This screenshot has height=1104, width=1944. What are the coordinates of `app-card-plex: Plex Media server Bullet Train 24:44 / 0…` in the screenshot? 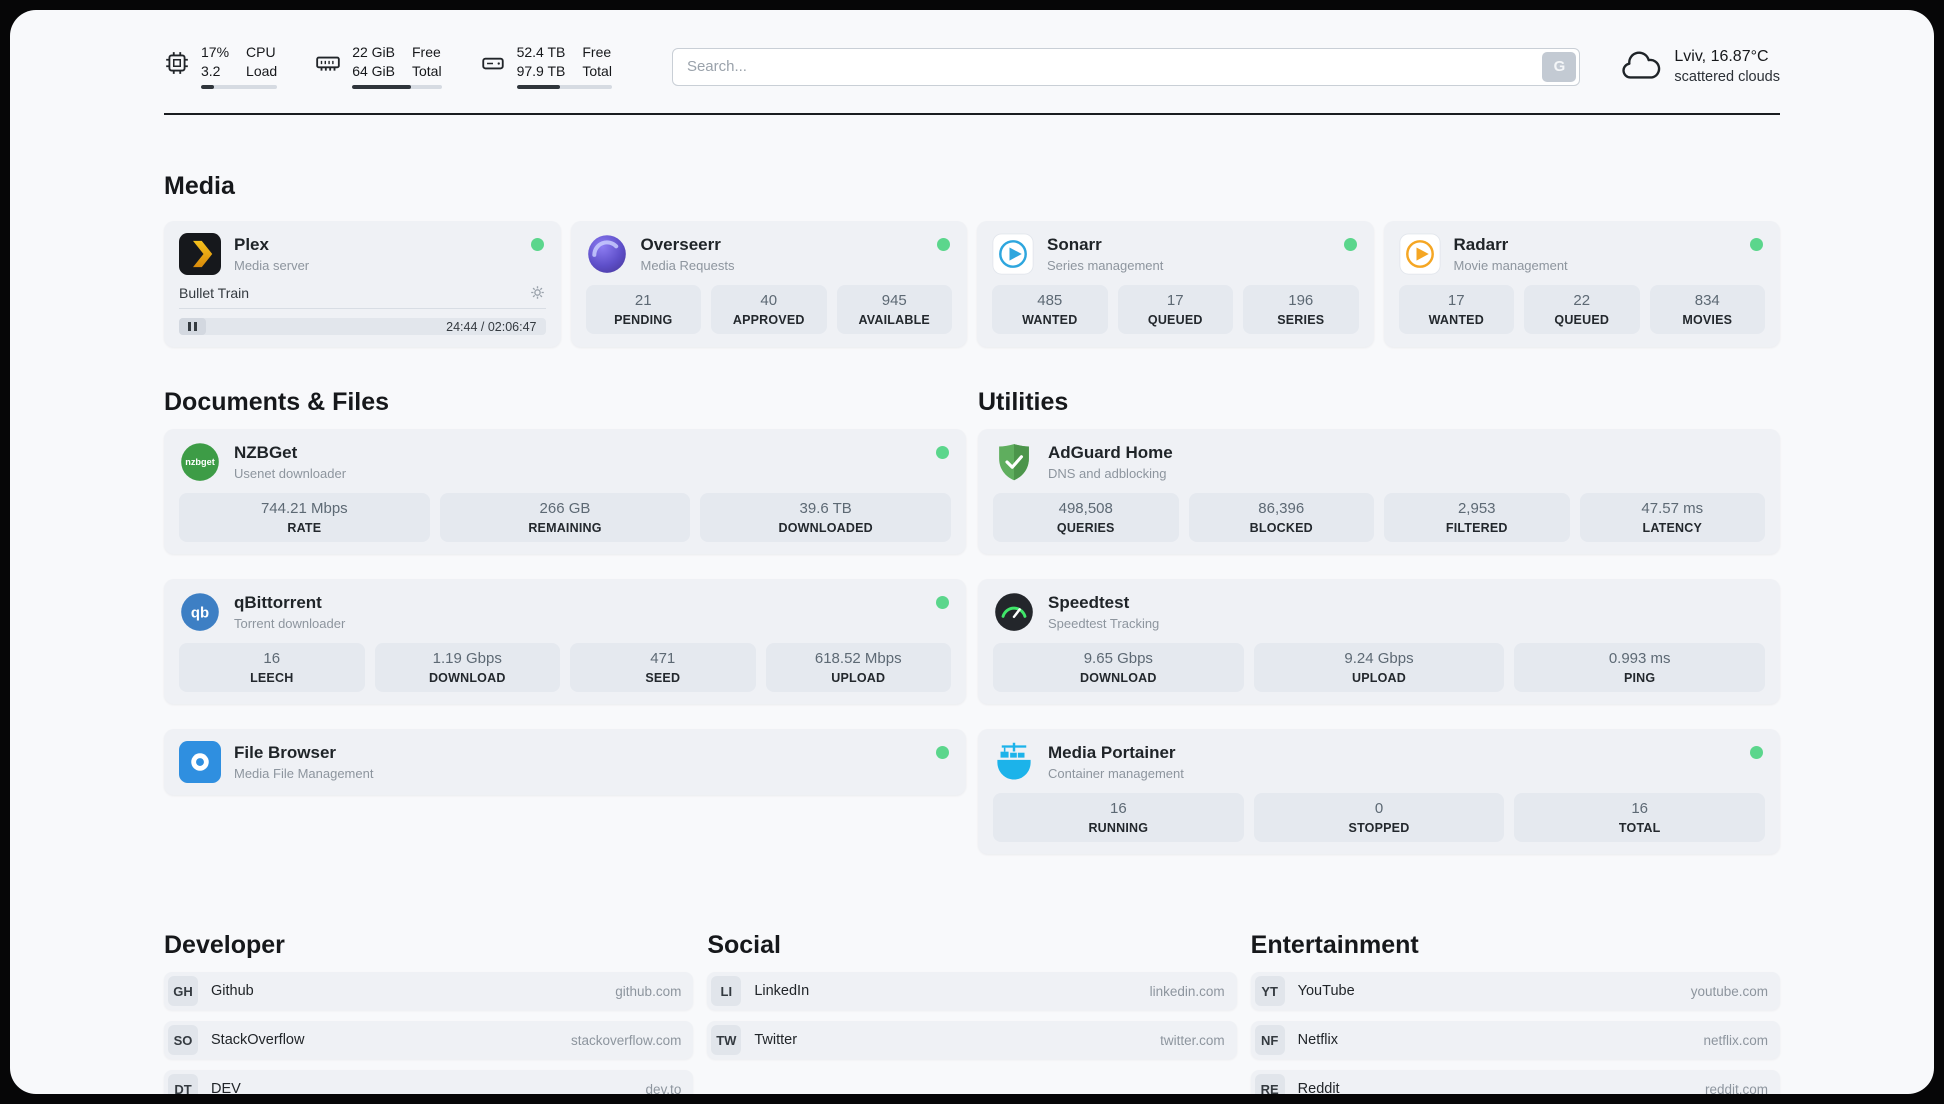 It's located at (362, 284).